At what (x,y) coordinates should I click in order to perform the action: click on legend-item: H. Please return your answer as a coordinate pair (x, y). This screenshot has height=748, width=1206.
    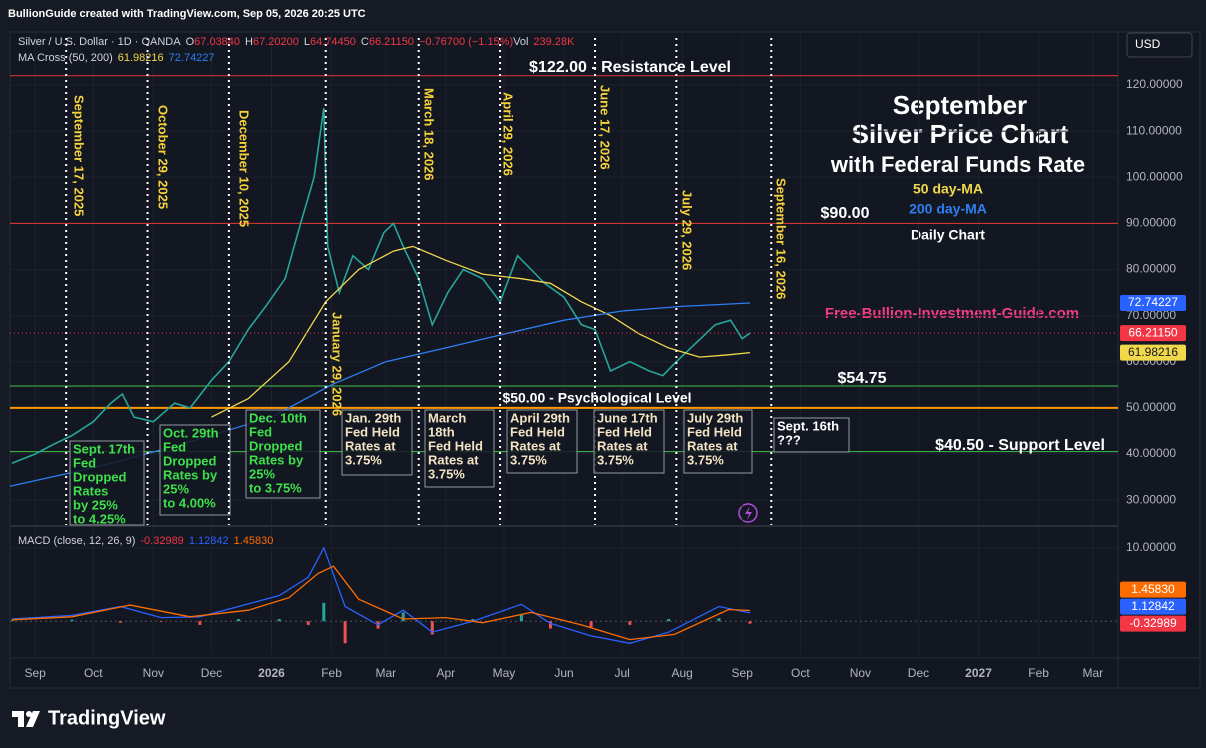
    Looking at the image, I should click on (249, 42).